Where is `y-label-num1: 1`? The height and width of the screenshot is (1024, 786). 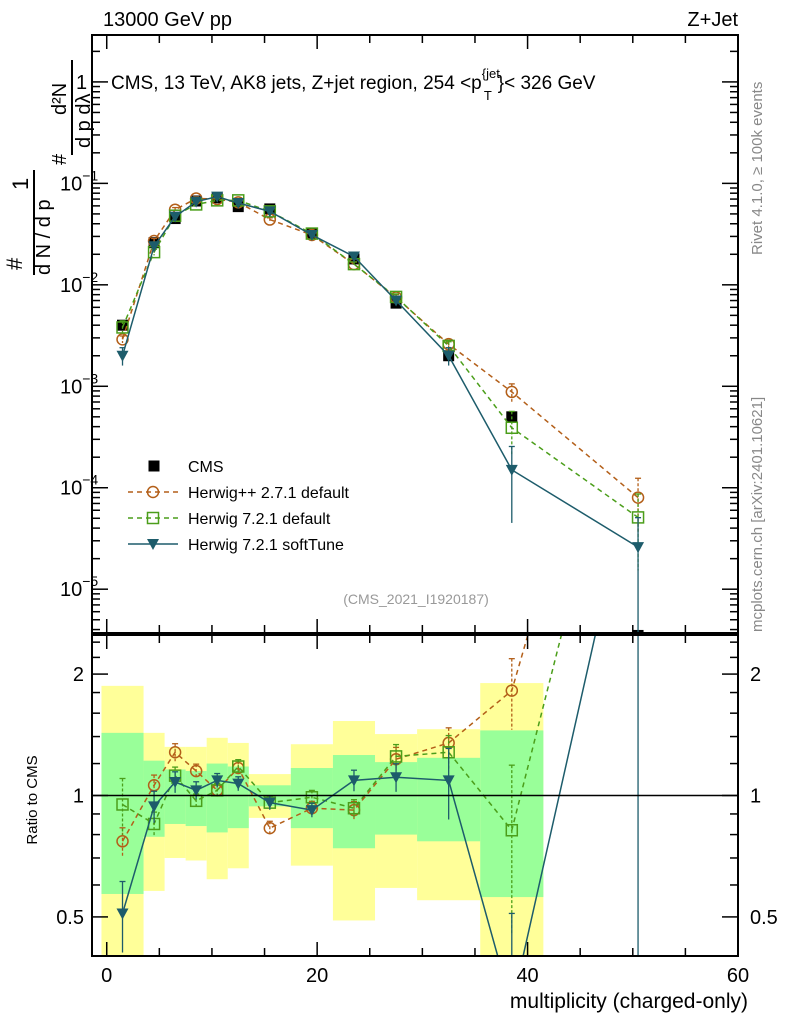 y-label-num1: 1 is located at coordinates (20, 184).